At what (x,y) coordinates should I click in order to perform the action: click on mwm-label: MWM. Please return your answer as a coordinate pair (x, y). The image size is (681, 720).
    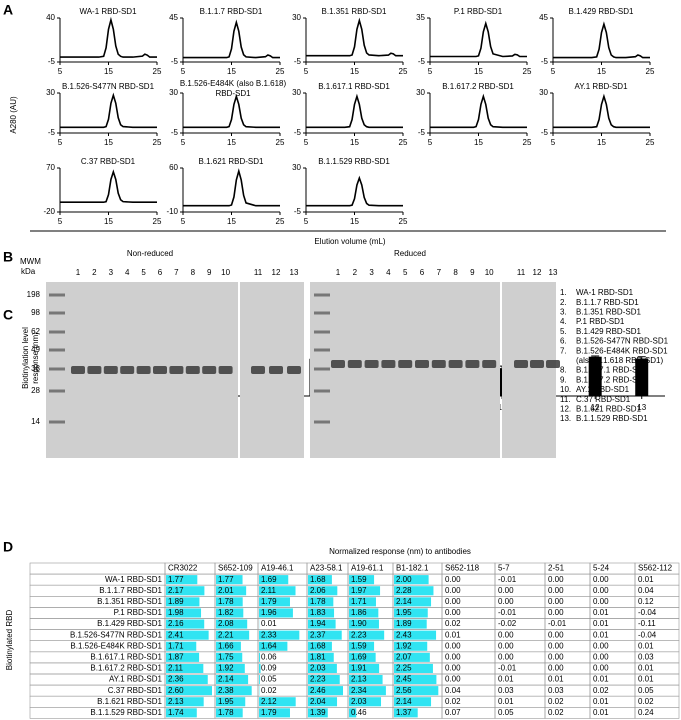
    Looking at the image, I should click on (30, 261).